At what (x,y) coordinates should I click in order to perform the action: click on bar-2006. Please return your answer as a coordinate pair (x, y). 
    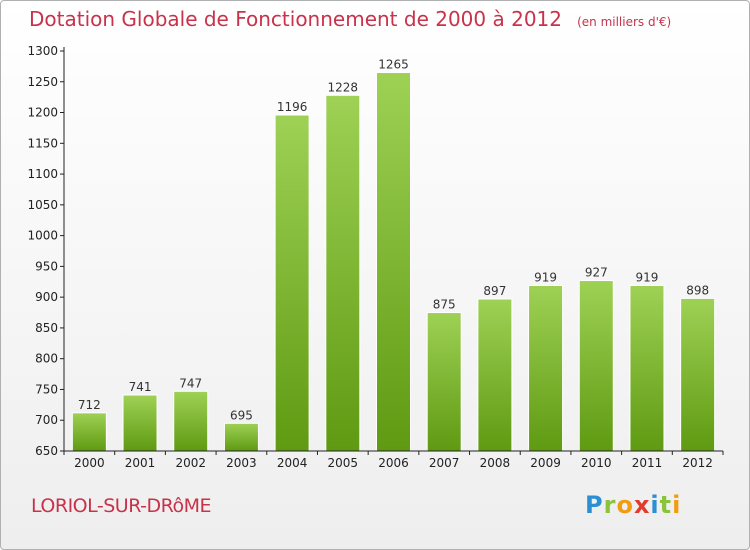
    Looking at the image, I should click on (393, 262).